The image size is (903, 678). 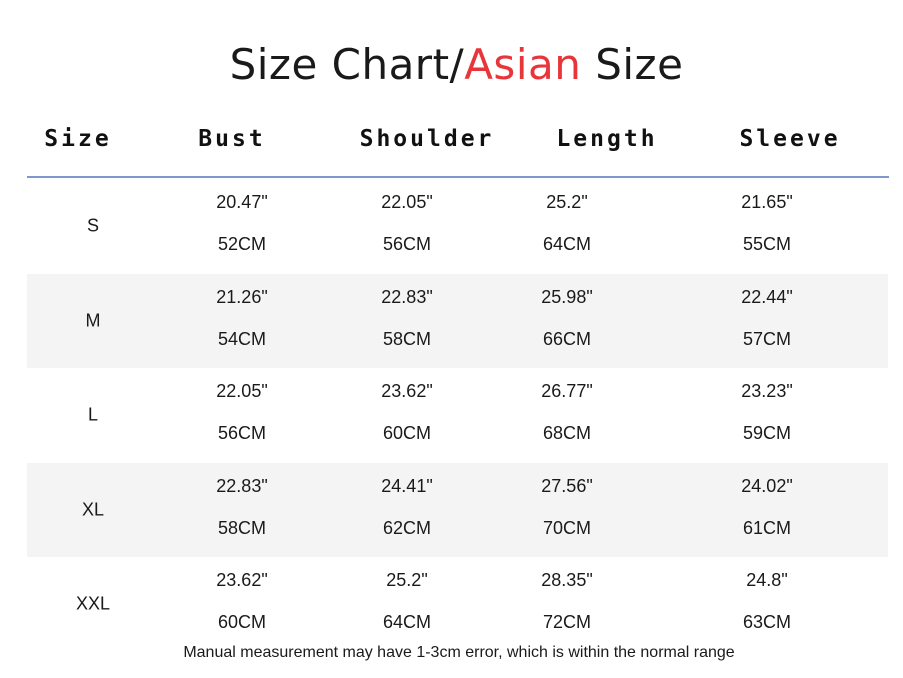 I want to click on size-label: XXL, so click(x=93, y=603).